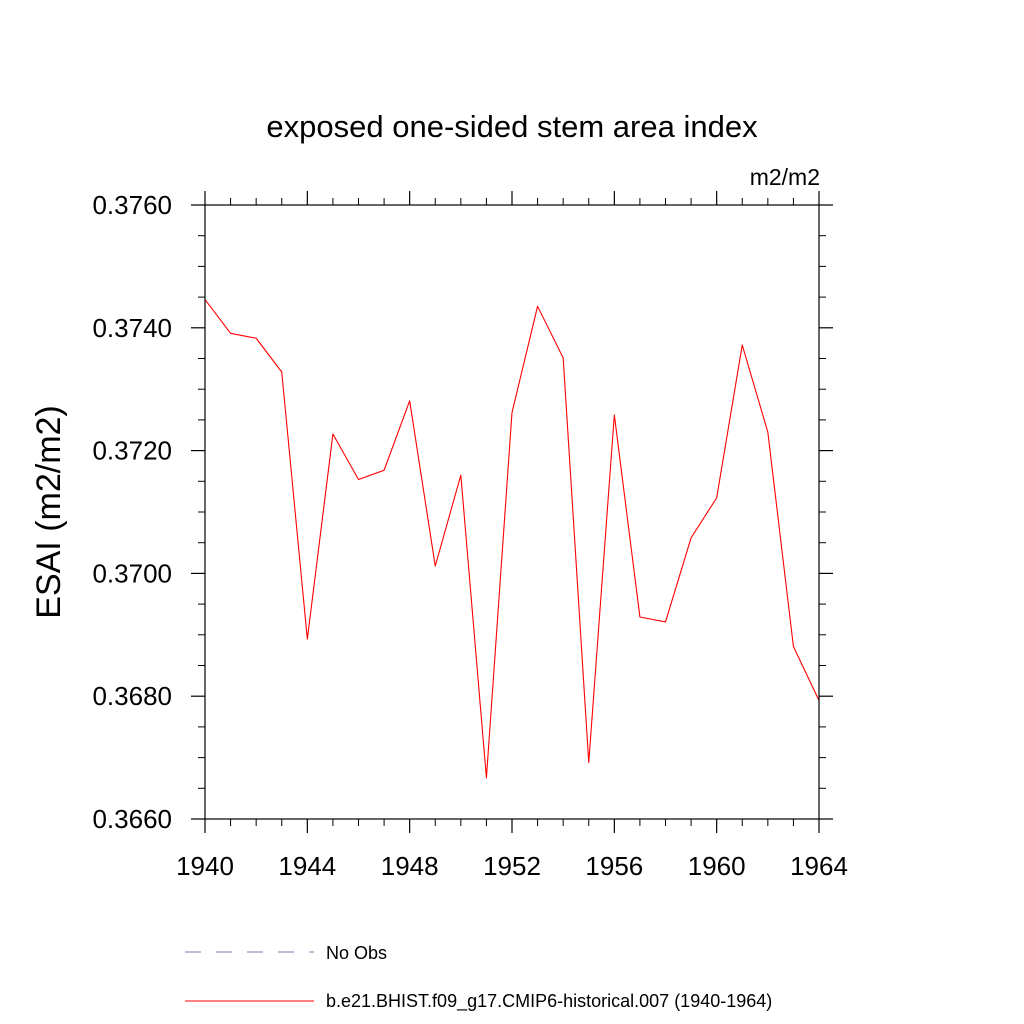 The image size is (1024, 1024). Describe the element at coordinates (132, 696) in the screenshot. I see `y-tick-label: 0.3680` at that location.